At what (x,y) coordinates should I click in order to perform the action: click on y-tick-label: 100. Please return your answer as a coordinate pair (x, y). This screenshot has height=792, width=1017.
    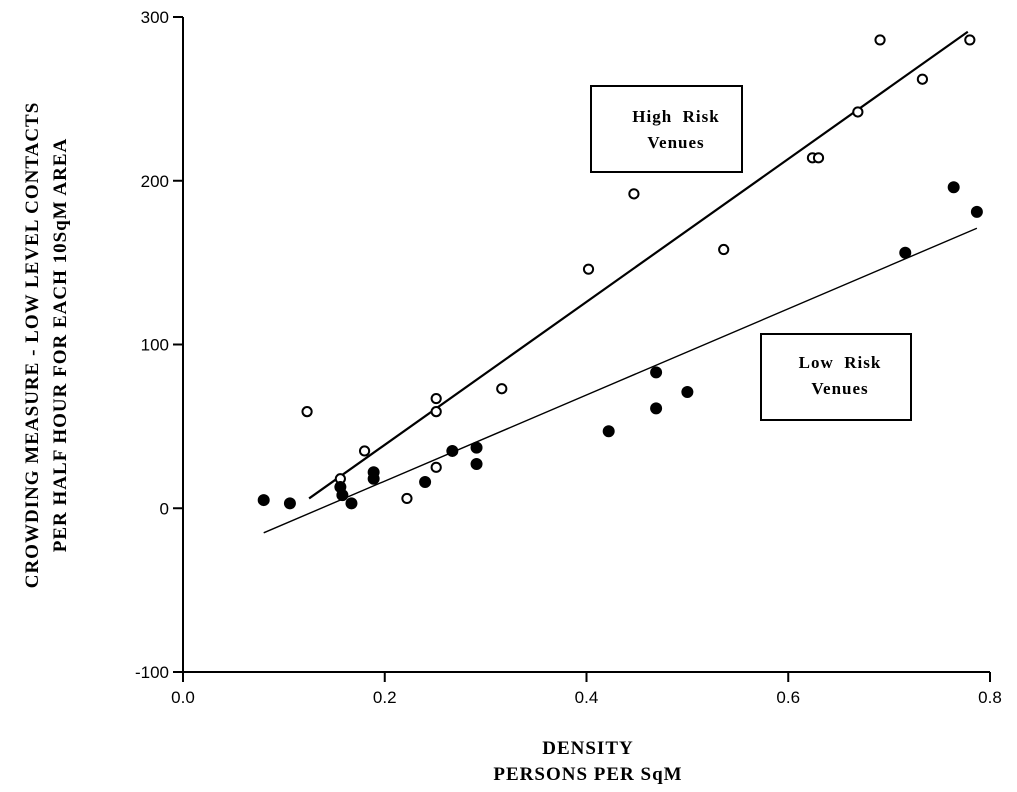
    Looking at the image, I should click on (155, 345).